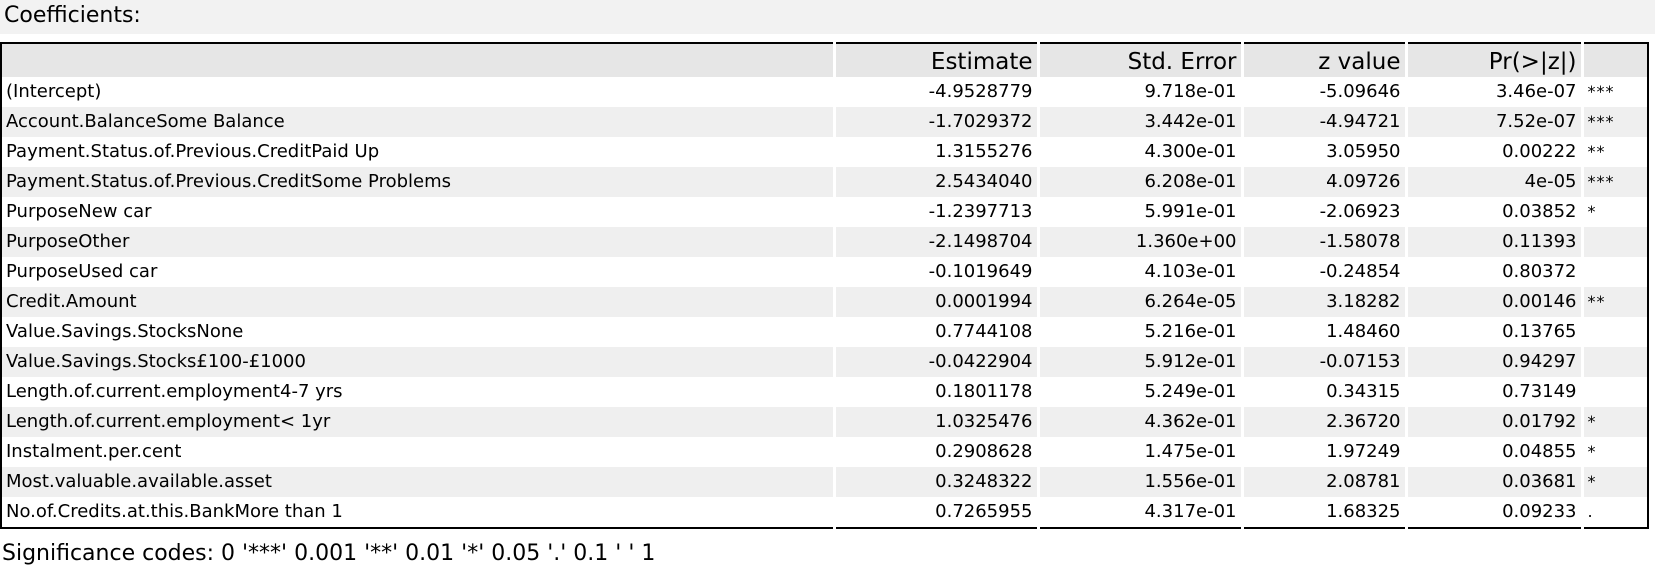 The height and width of the screenshot is (577, 1655). Describe the element at coordinates (1139, 482) in the screenshot. I see `std-error-cell: 1.556e-01` at that location.